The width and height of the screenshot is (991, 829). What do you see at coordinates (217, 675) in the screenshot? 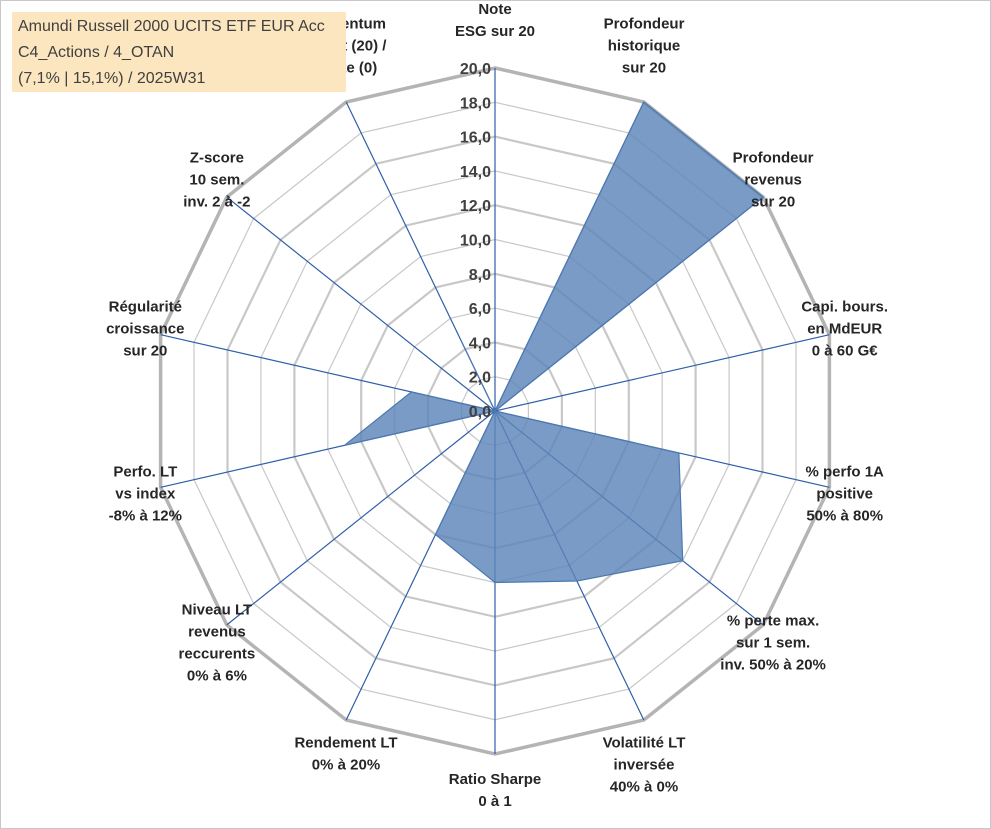
I see `axis-label: 0% à 6%` at bounding box center [217, 675].